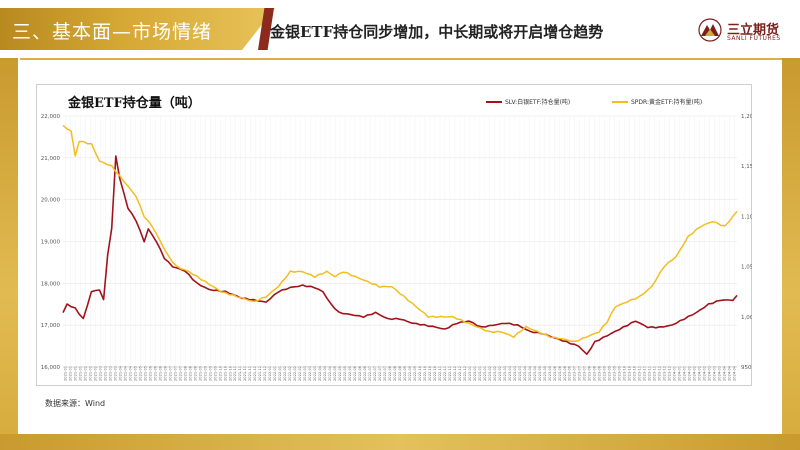 This screenshot has height=450, width=800. Describe the element at coordinates (735, 373) in the screenshot. I see `x-tick-label: 2024-04` at that location.